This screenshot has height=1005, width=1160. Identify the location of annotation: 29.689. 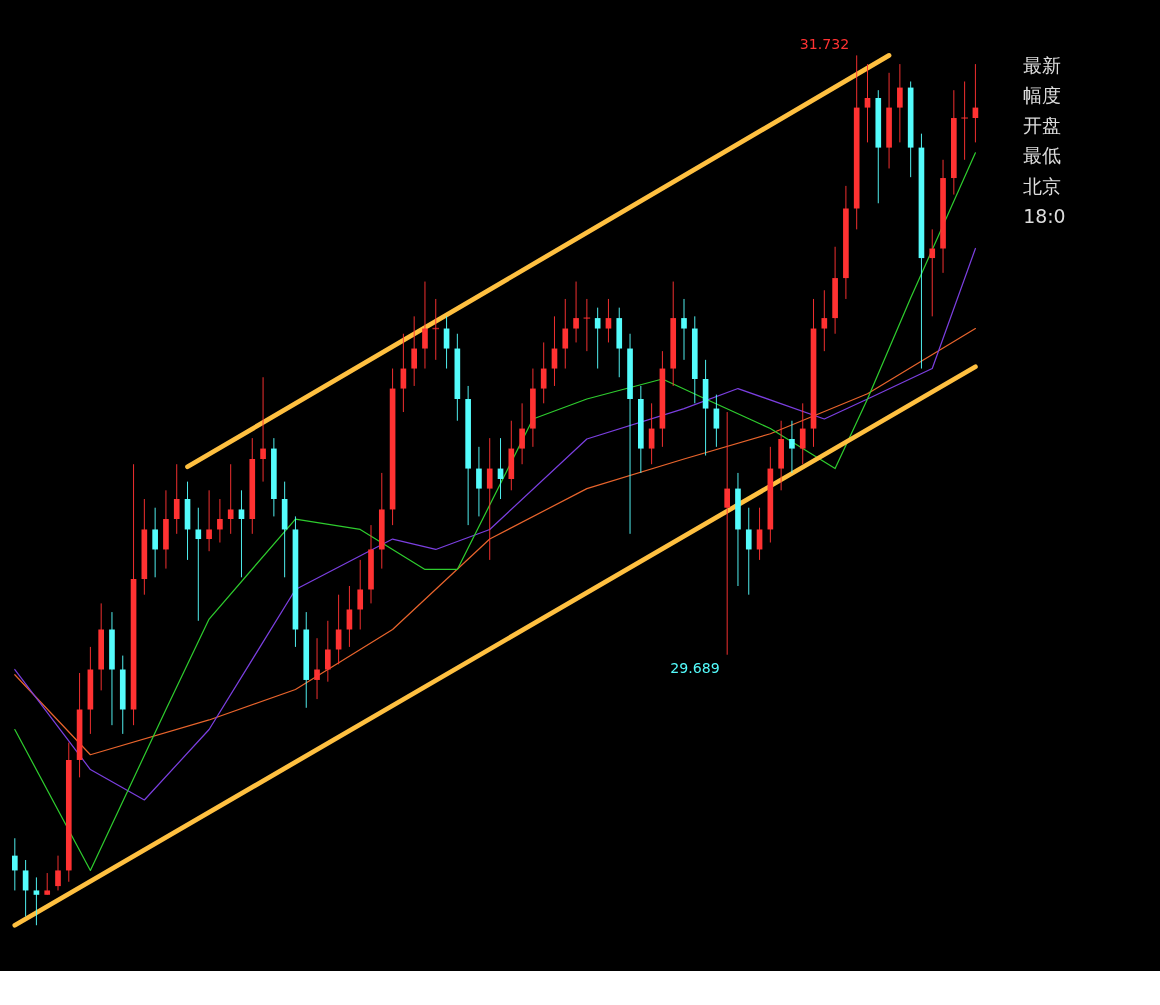
(695, 667).